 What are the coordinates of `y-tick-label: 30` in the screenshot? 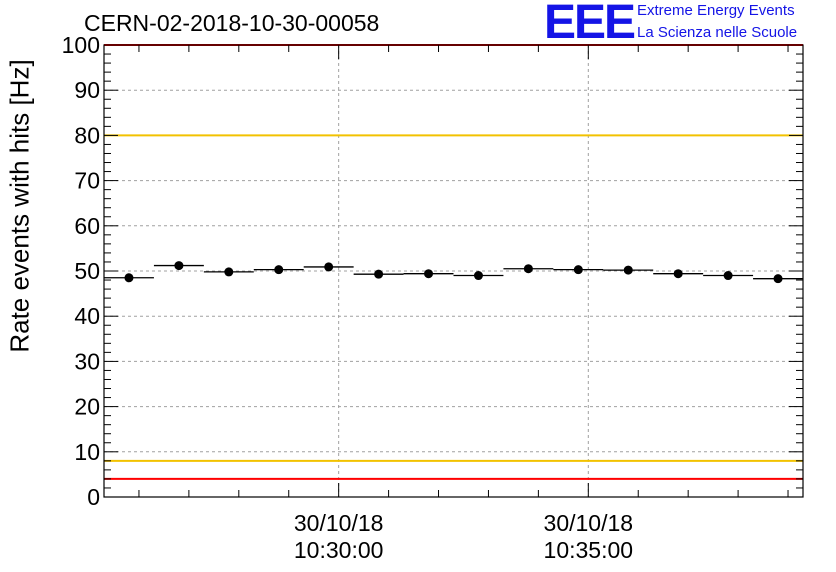 It's located at (87, 361).